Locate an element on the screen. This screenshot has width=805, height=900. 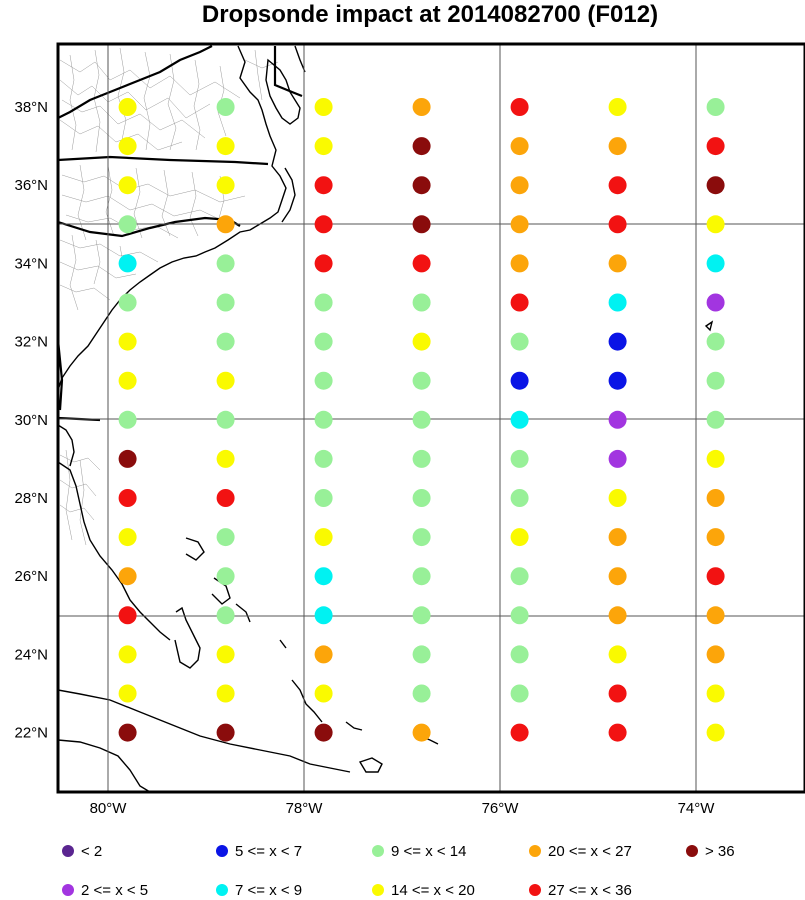
latitude-tick-labels: 38°N 36°N 34°N 32°N 30°N 28°N 26°N 24°N 22°N is located at coordinates (31, 420).